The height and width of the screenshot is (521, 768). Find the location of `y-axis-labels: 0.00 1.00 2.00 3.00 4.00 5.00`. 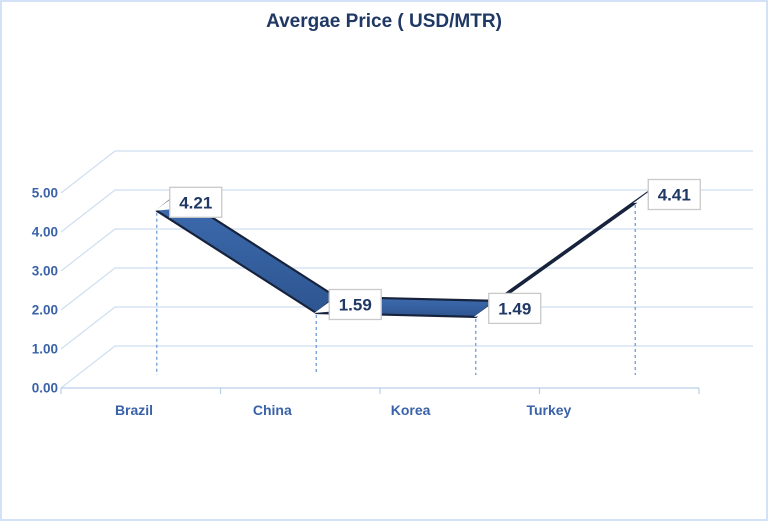

y-axis-labels: 0.00 1.00 2.00 3.00 4.00 5.00 is located at coordinates (45, 291).